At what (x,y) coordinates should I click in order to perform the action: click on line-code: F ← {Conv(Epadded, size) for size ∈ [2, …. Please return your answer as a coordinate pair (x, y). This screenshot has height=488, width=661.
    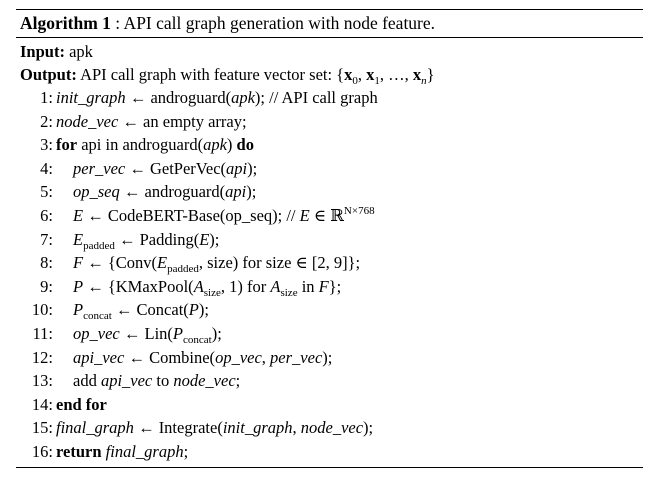
    Looking at the image, I should click on (217, 264).